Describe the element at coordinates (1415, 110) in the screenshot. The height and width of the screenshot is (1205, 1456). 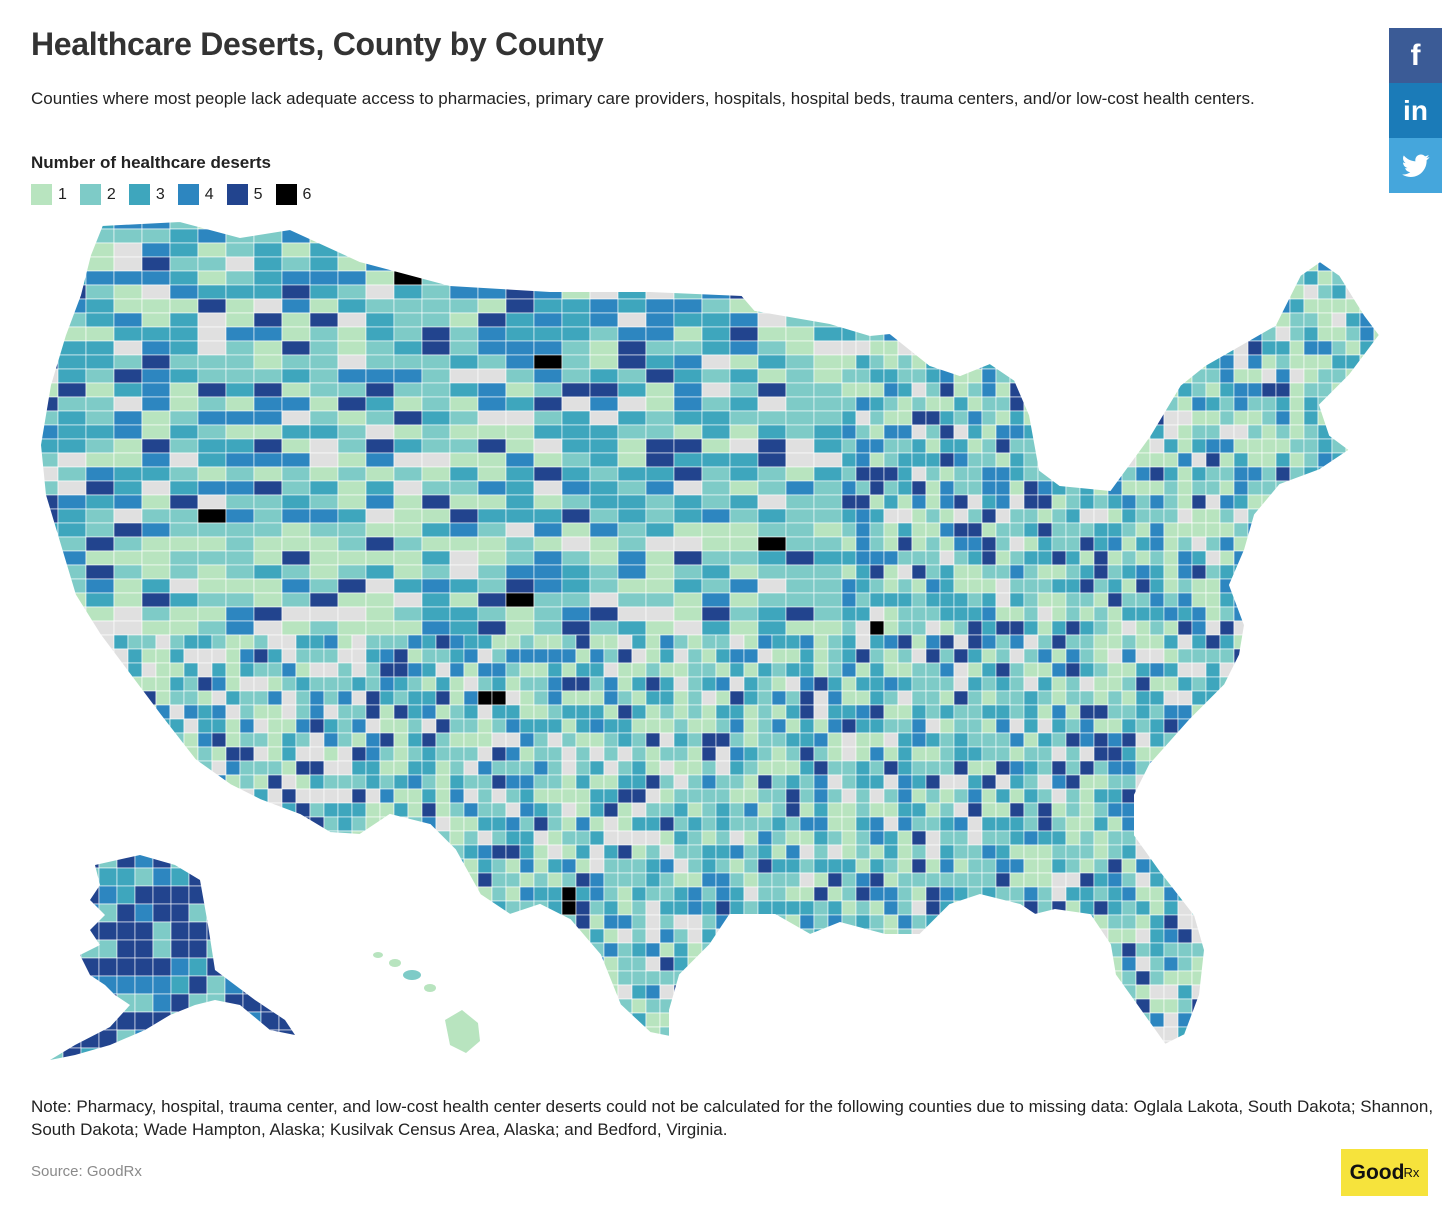
I see `linkedin-share-button: in` at that location.